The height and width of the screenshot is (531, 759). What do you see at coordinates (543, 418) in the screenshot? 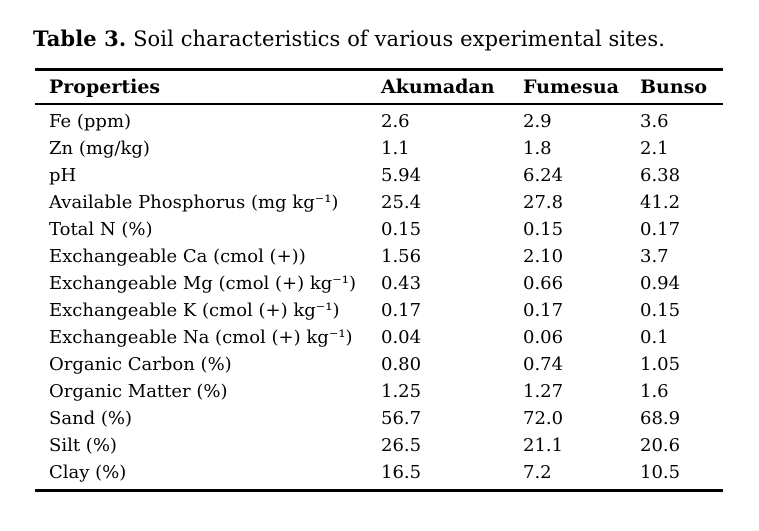
I see `value-cell: 72.0` at bounding box center [543, 418].